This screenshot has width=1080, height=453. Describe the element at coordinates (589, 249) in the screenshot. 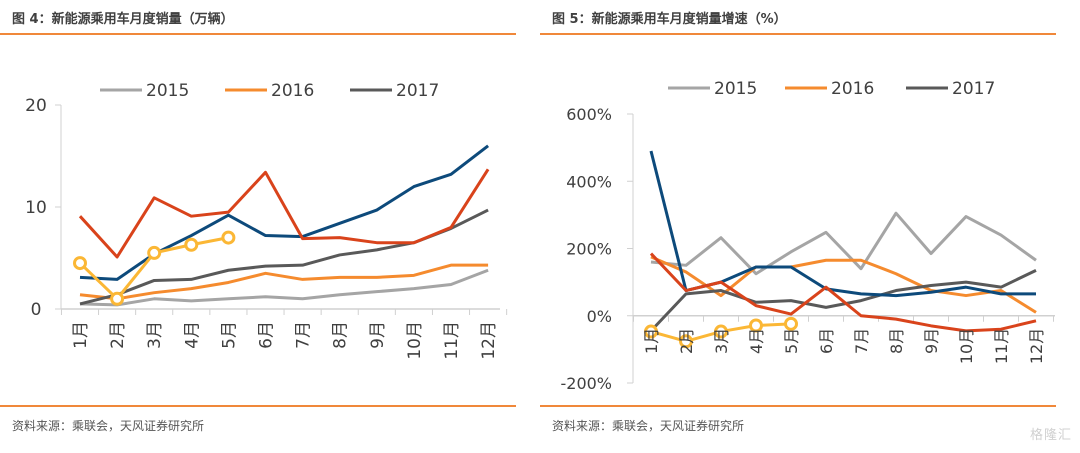

I see `y-tick-label: 200%` at that location.